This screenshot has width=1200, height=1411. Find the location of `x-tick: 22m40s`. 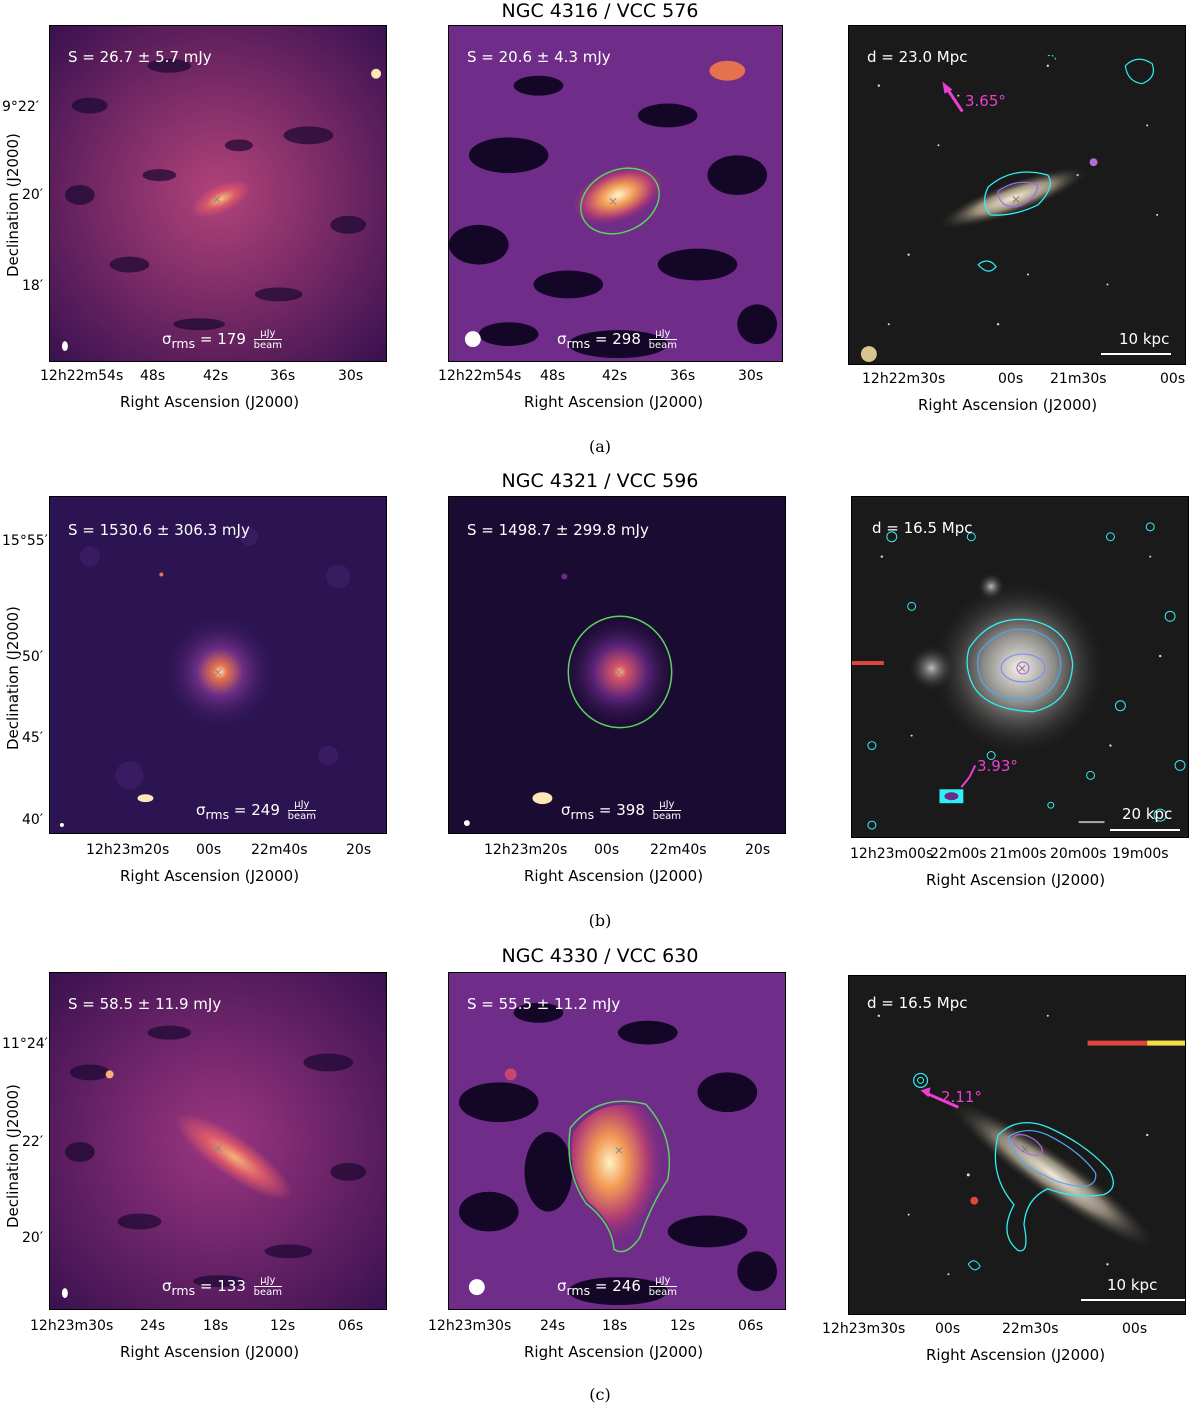

x-tick: 22m40s is located at coordinates (678, 850).